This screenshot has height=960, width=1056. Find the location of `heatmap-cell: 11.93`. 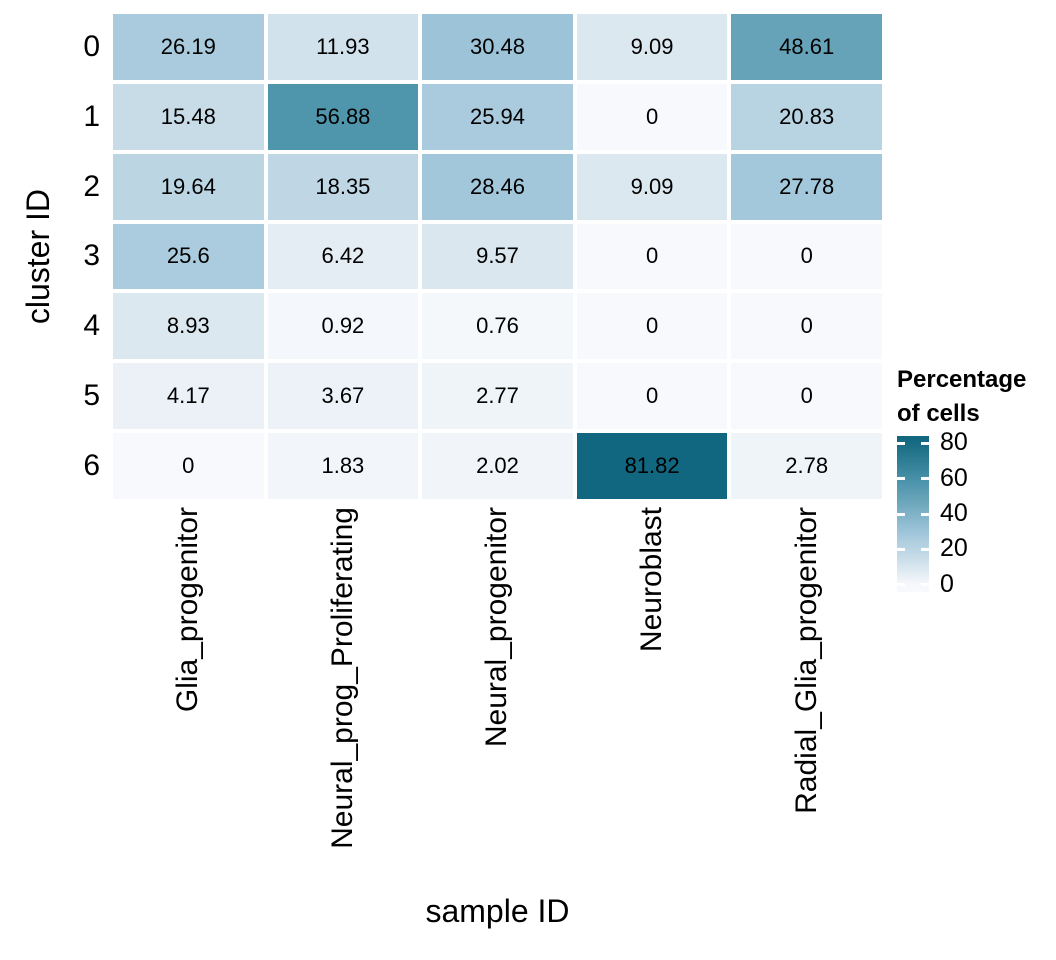

heatmap-cell: 11.93 is located at coordinates (343, 47).